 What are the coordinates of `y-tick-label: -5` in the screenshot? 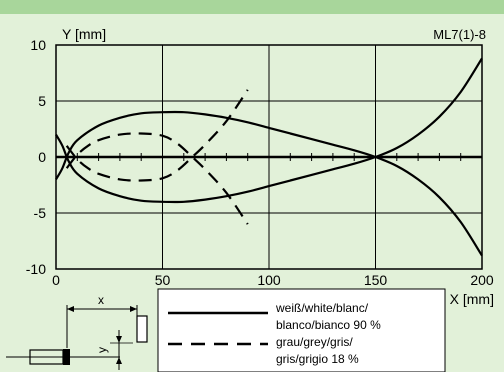 It's located at (40, 213).